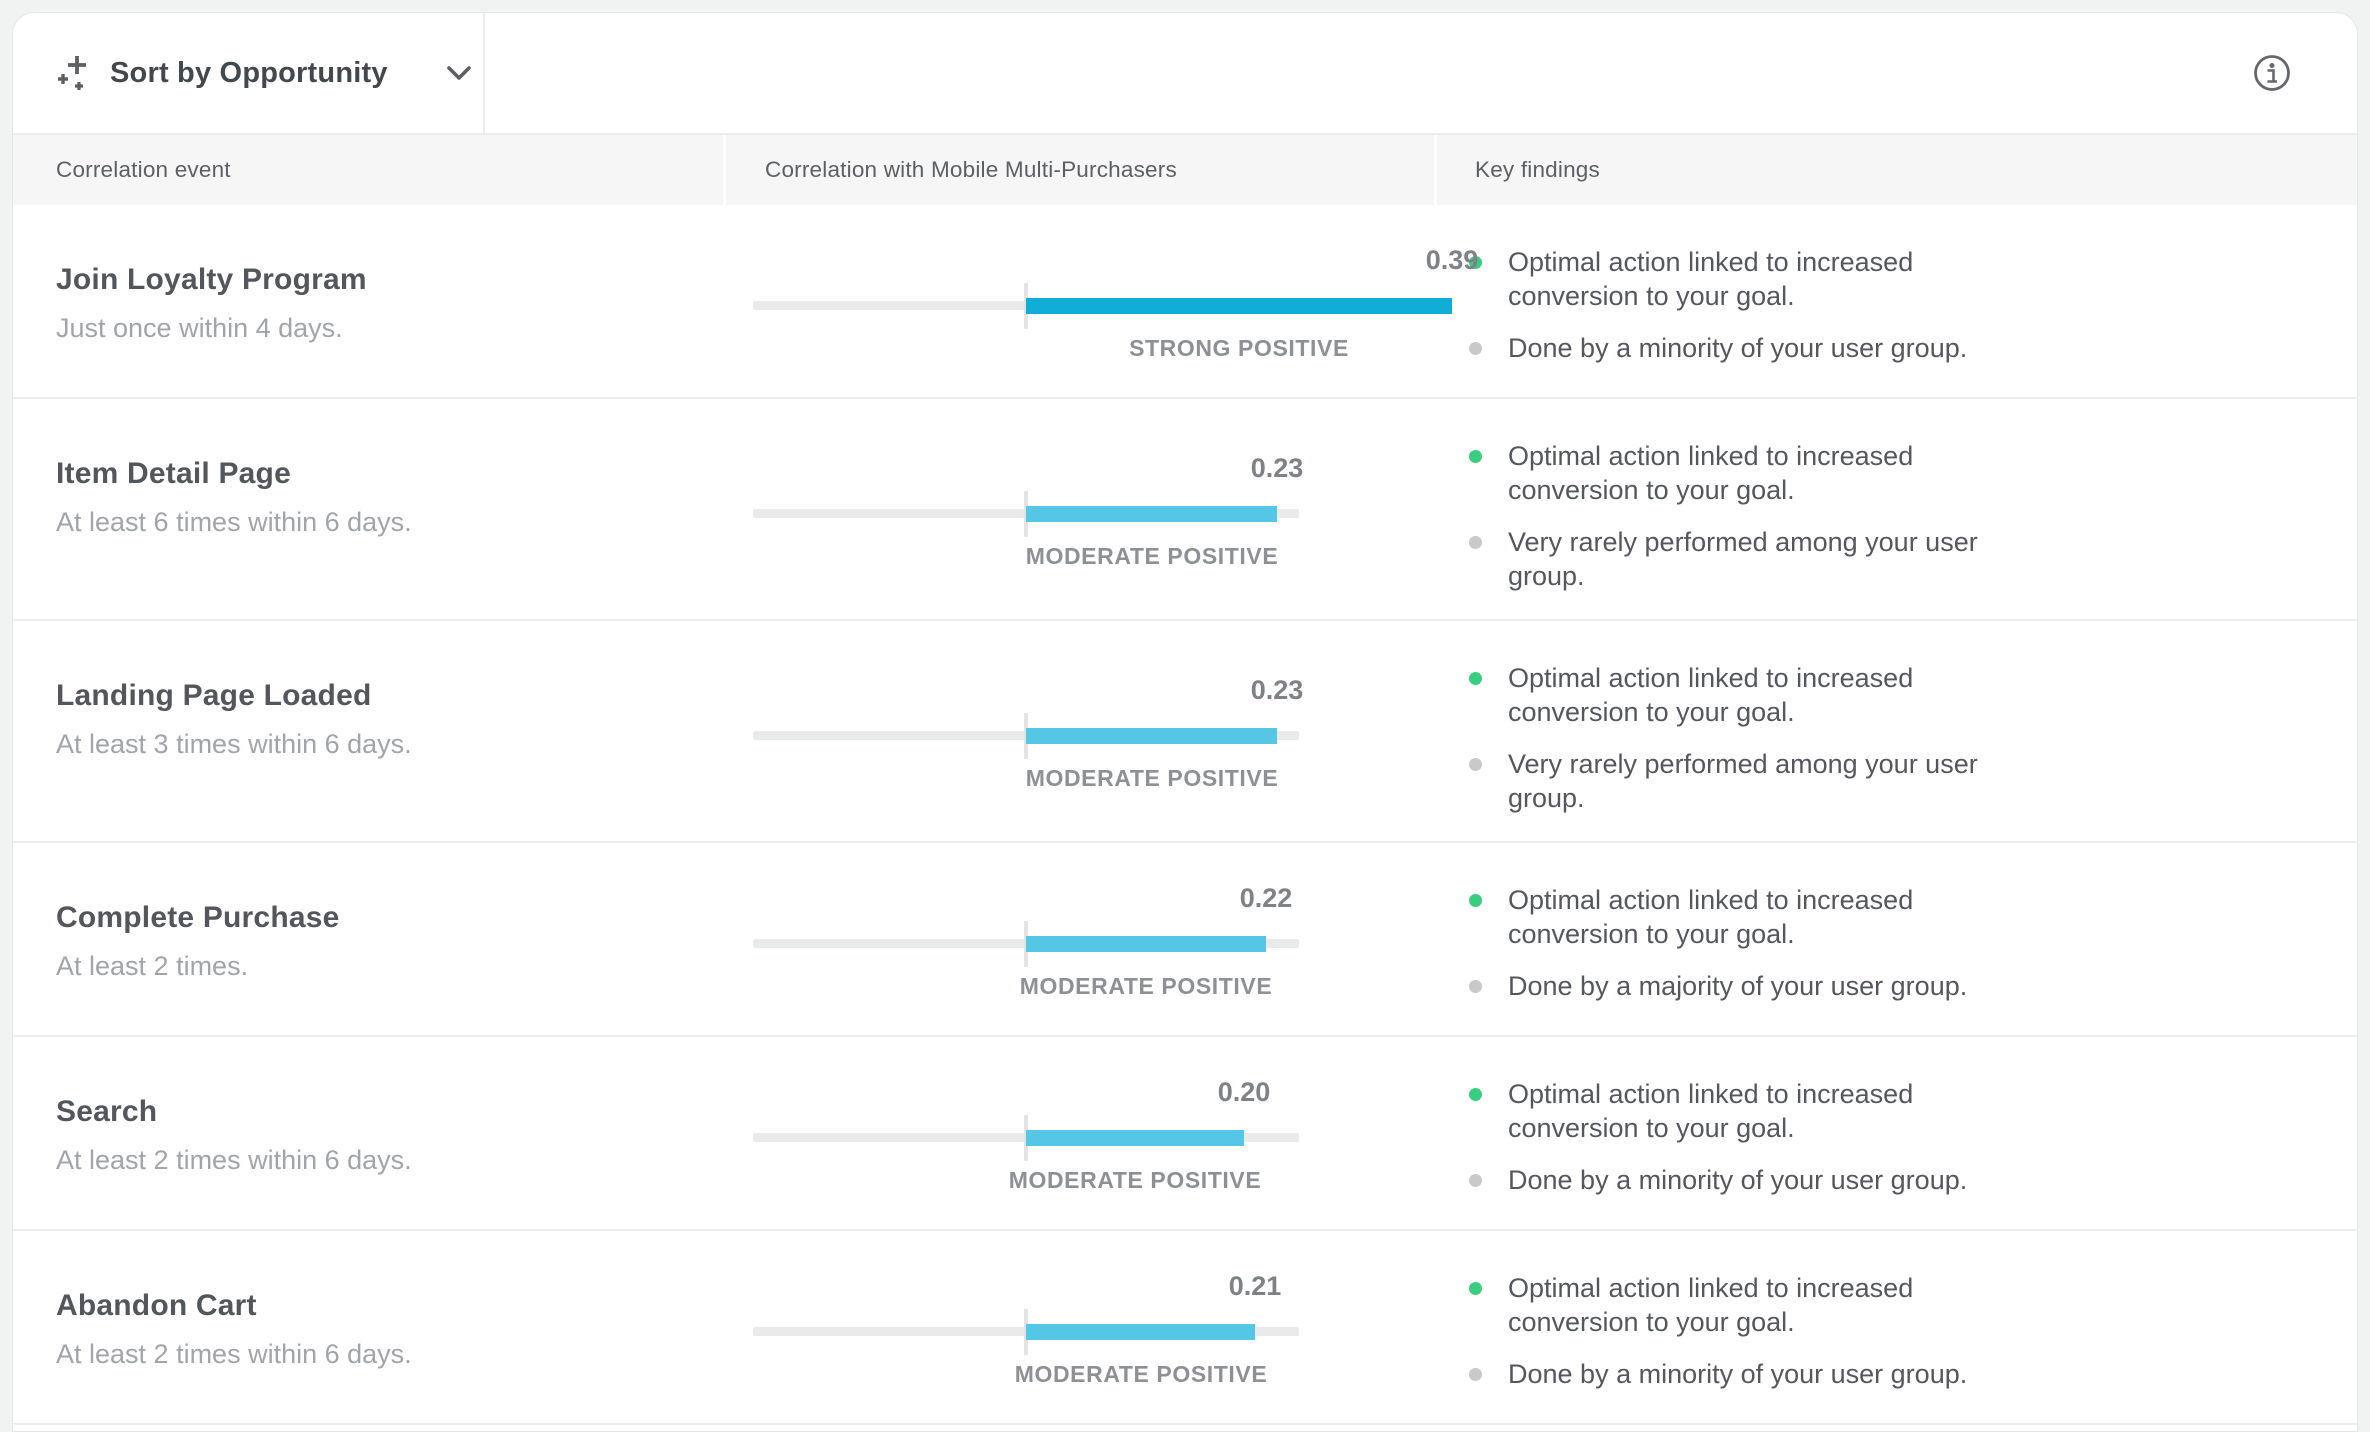  I want to click on correlation-slider: 0.22 MODERATE POSITIVE, so click(1026, 944).